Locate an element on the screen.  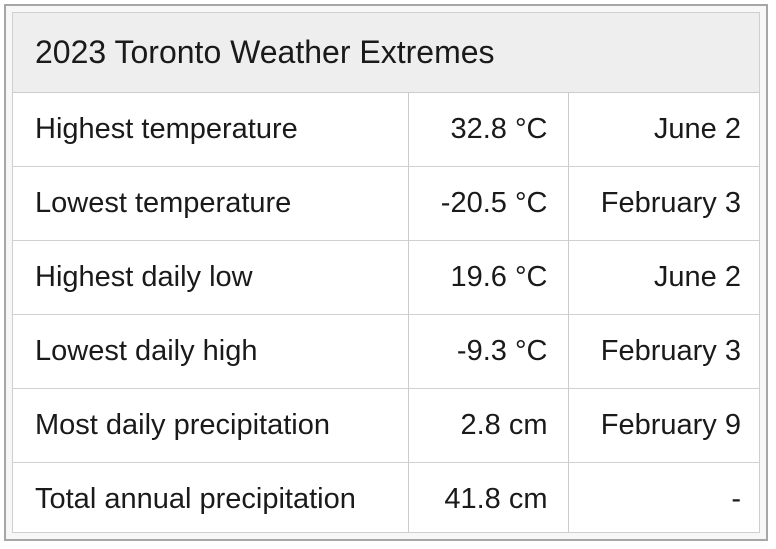
row-label: Most daily precipitation is located at coordinates (211, 425).